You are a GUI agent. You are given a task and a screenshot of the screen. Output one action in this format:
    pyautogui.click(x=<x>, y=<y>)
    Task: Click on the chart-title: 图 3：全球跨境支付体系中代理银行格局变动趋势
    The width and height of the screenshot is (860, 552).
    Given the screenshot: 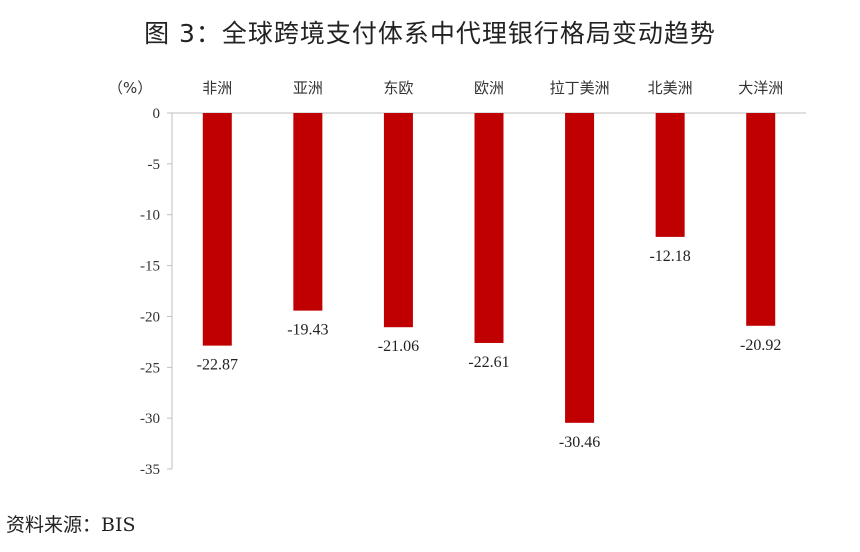 What is the action you would take?
    pyautogui.click(x=430, y=33)
    